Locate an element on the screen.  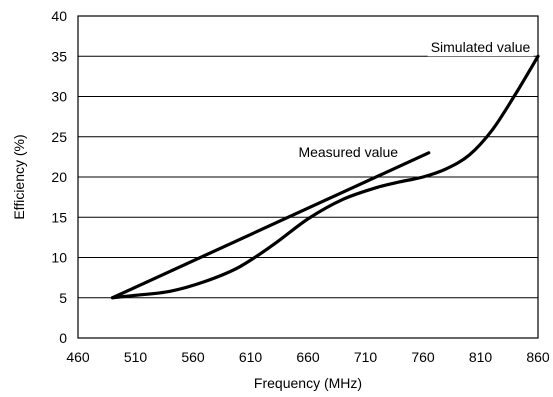
y-tick-label: 0 is located at coordinates (63, 338).